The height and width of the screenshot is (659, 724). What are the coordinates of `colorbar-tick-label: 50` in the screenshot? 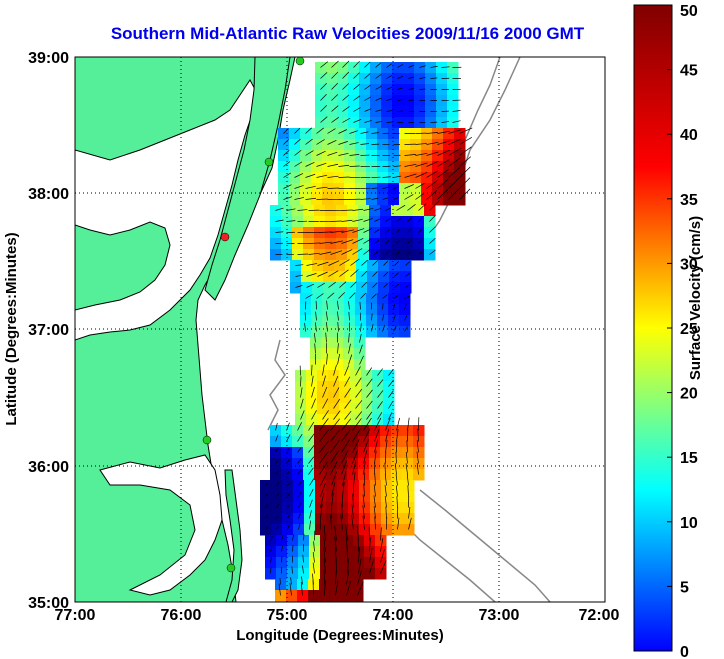 It's located at (689, 11).